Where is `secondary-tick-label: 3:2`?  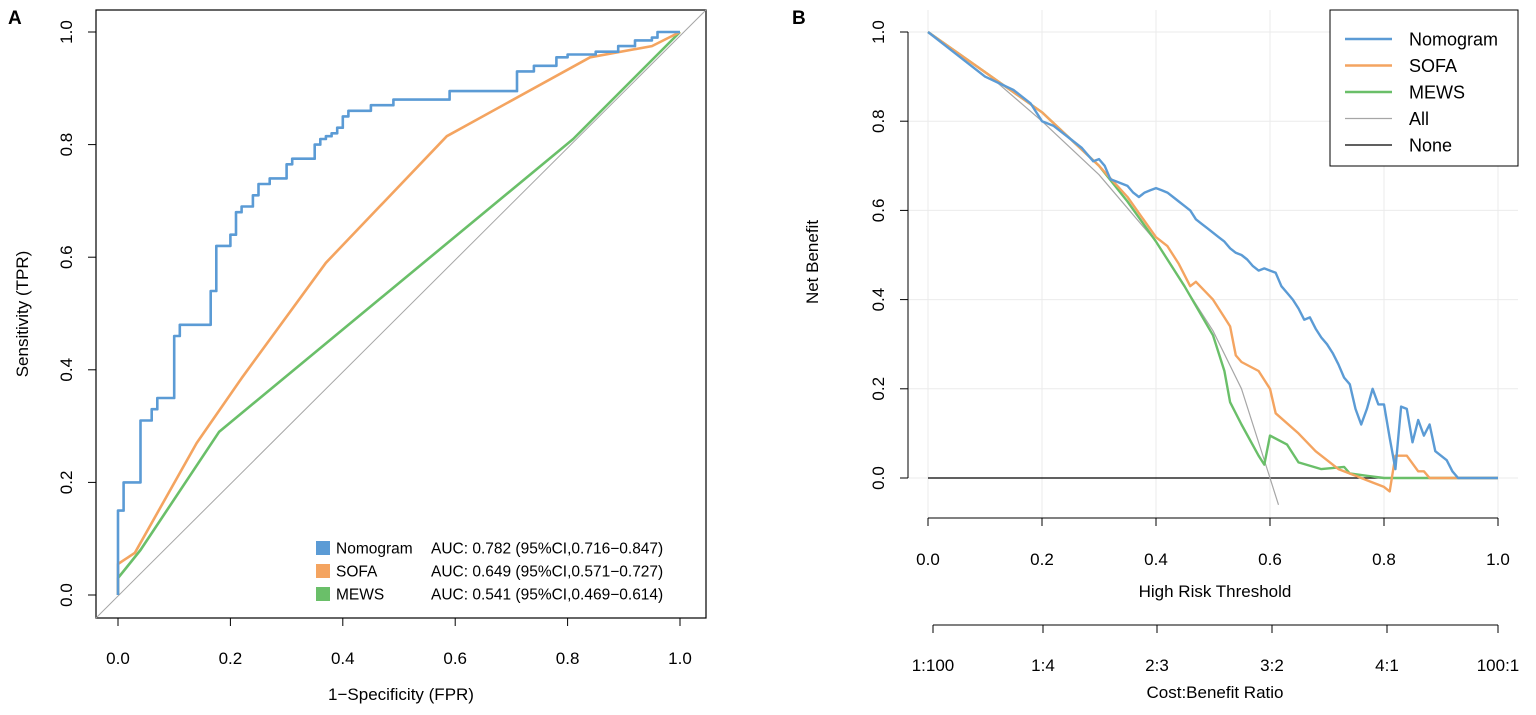 secondary-tick-label: 3:2 is located at coordinates (1272, 665).